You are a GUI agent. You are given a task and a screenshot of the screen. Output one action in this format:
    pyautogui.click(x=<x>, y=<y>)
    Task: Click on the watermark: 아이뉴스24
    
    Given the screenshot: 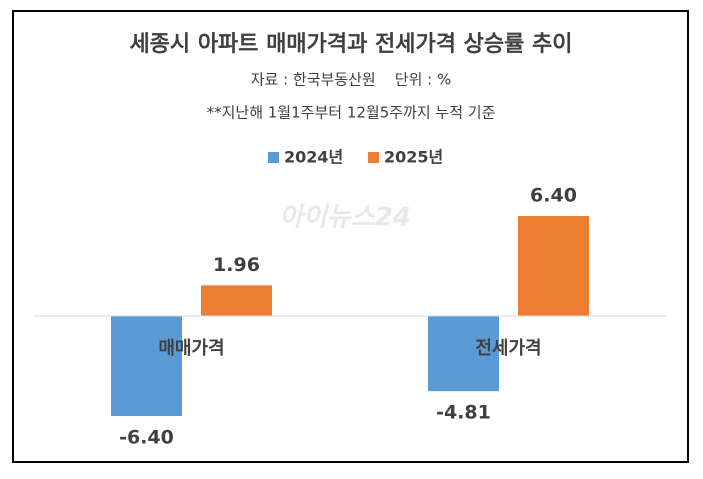 What is the action you would take?
    pyautogui.click(x=345, y=218)
    